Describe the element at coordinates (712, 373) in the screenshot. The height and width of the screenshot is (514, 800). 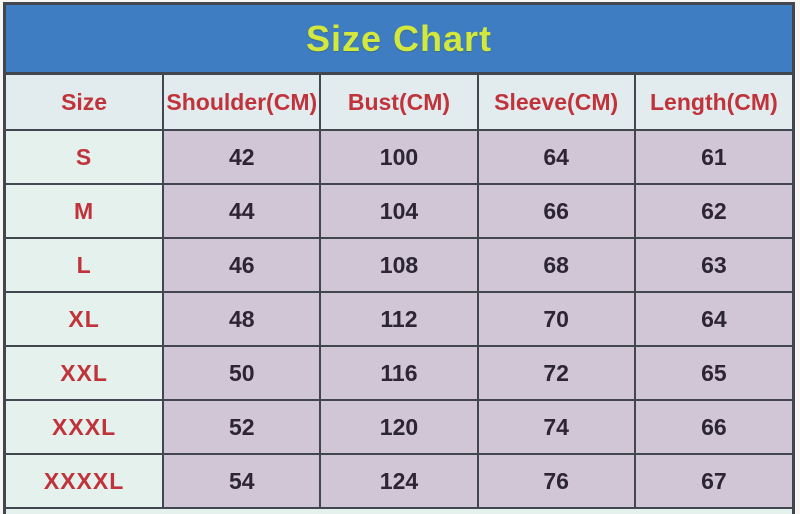
I see `value-cell: 65` at that location.